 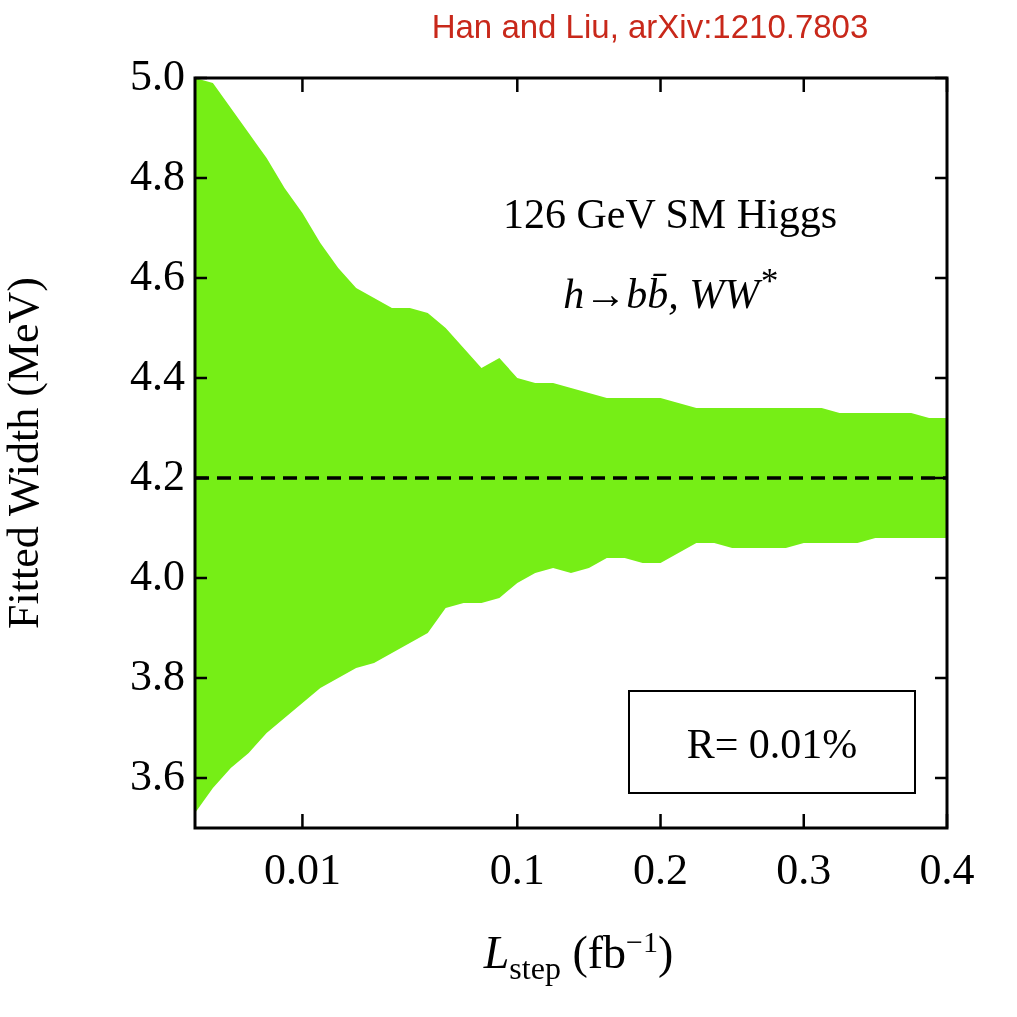 What do you see at coordinates (661, 869) in the screenshot?
I see `x-tick-label: 0.2` at bounding box center [661, 869].